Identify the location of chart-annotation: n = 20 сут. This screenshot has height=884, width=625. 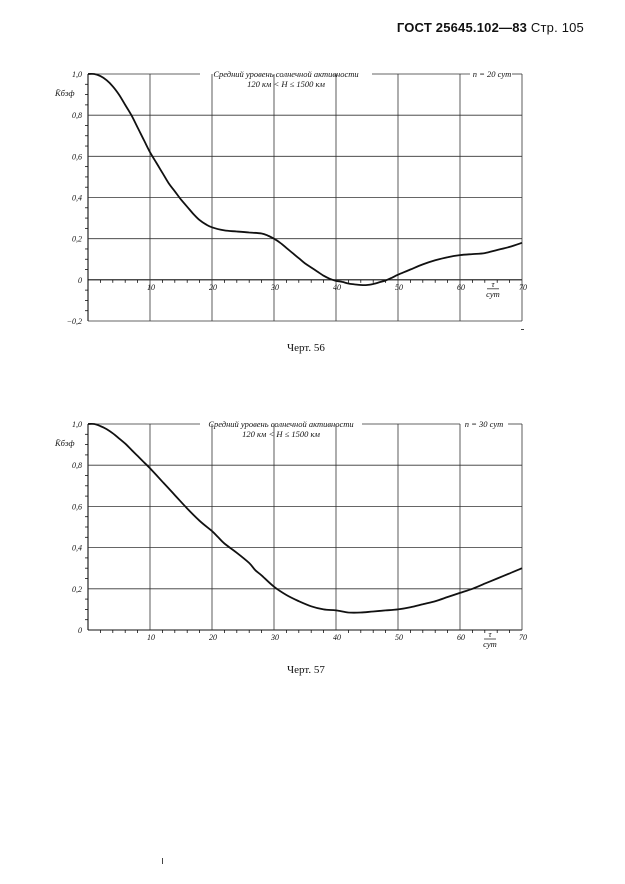
(492, 74).